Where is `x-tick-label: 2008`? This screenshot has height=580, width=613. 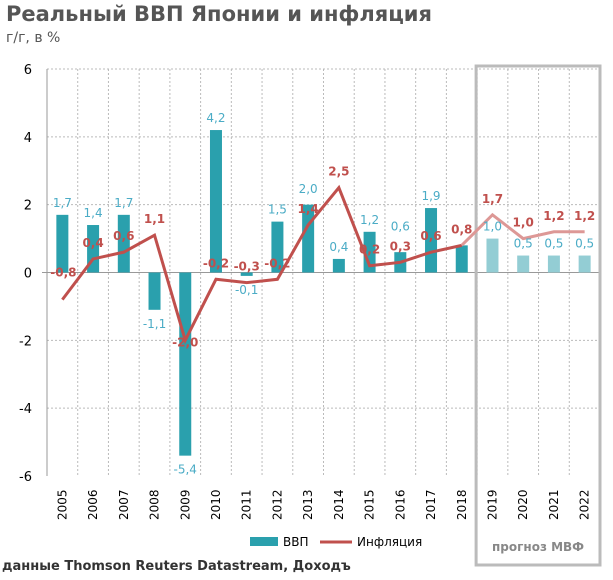
x-tick-label: 2008 is located at coordinates (155, 504).